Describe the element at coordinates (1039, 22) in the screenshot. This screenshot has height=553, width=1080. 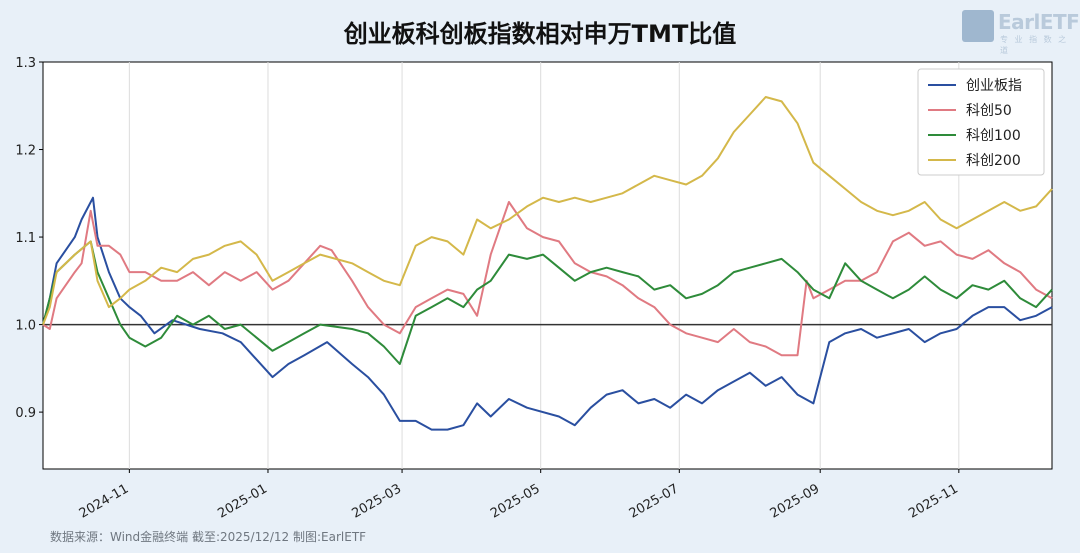
I see `logo-text: EarlETF` at that location.